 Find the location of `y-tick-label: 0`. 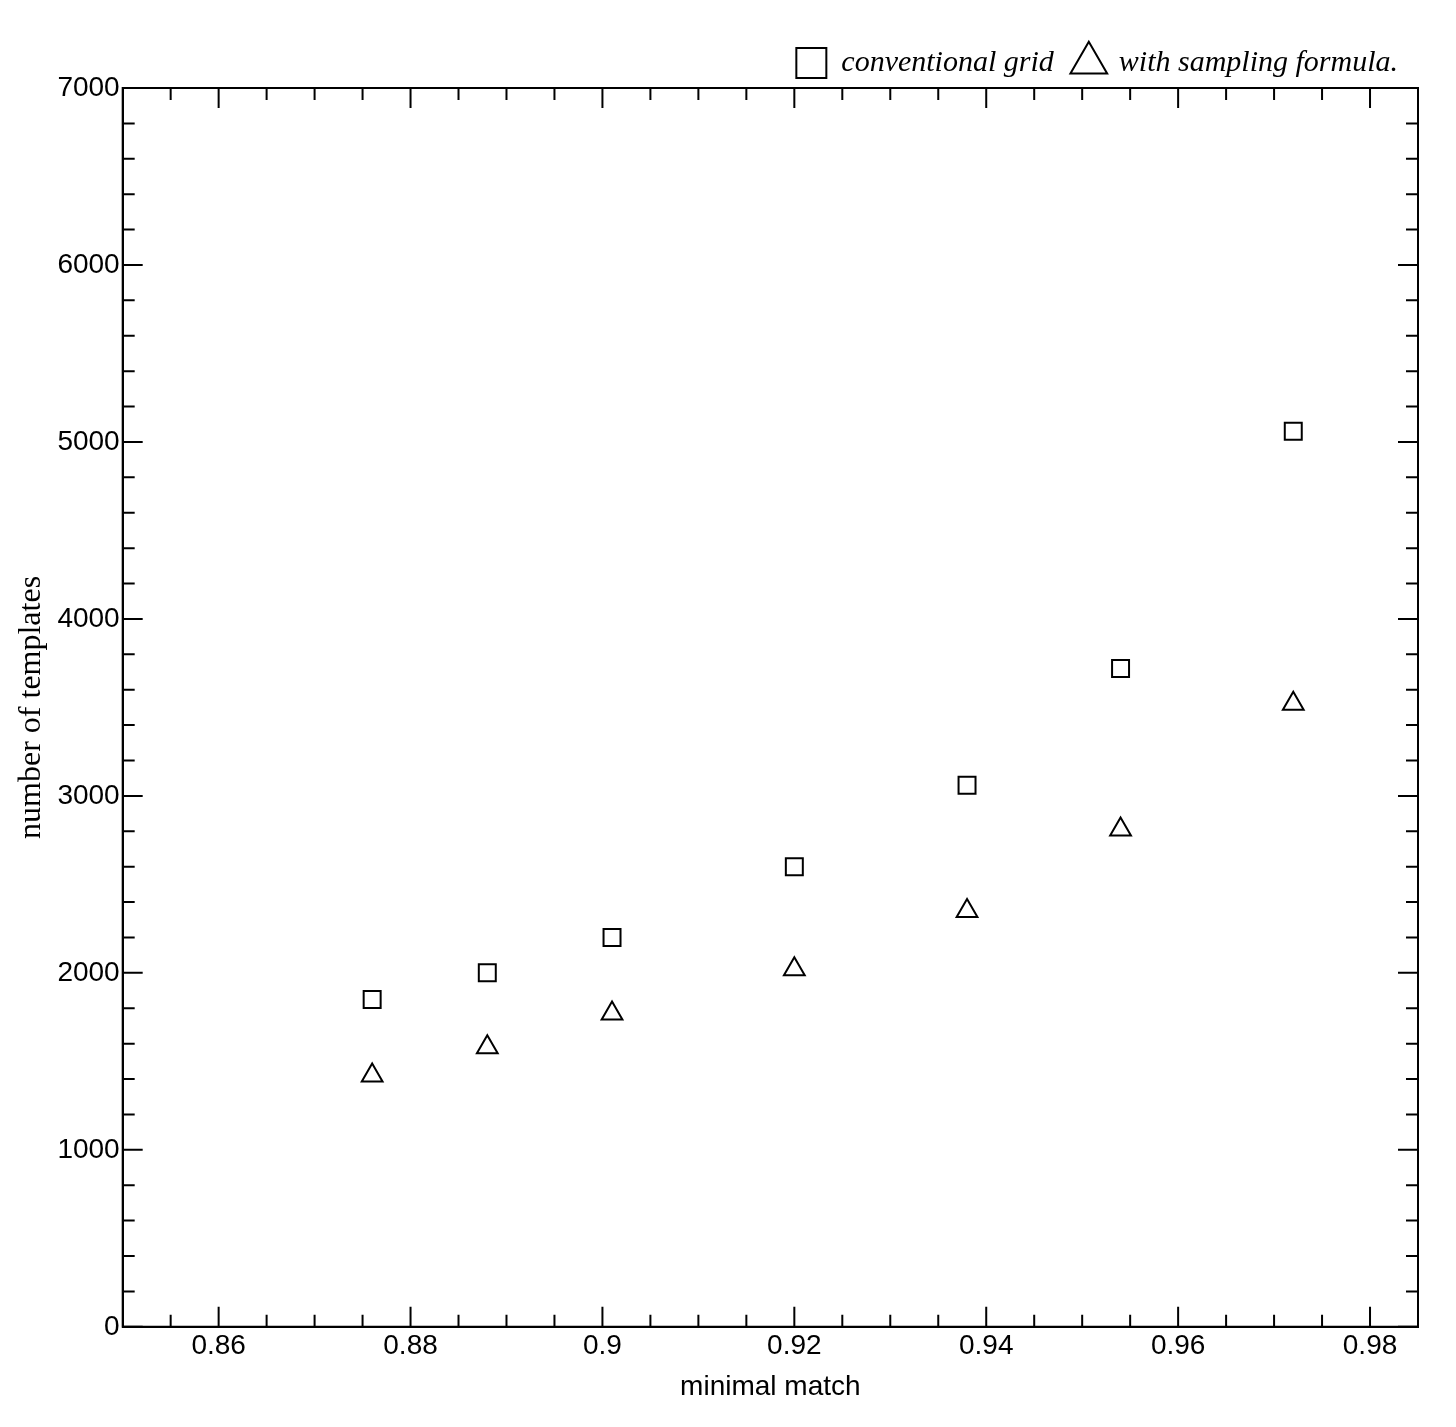

y-tick-label: 0 is located at coordinates (112, 1325).